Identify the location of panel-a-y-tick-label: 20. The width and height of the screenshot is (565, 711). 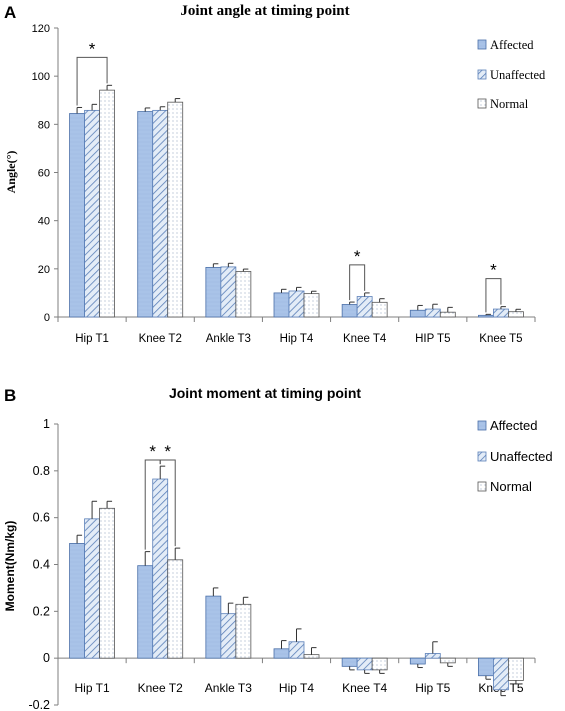
(44, 270).